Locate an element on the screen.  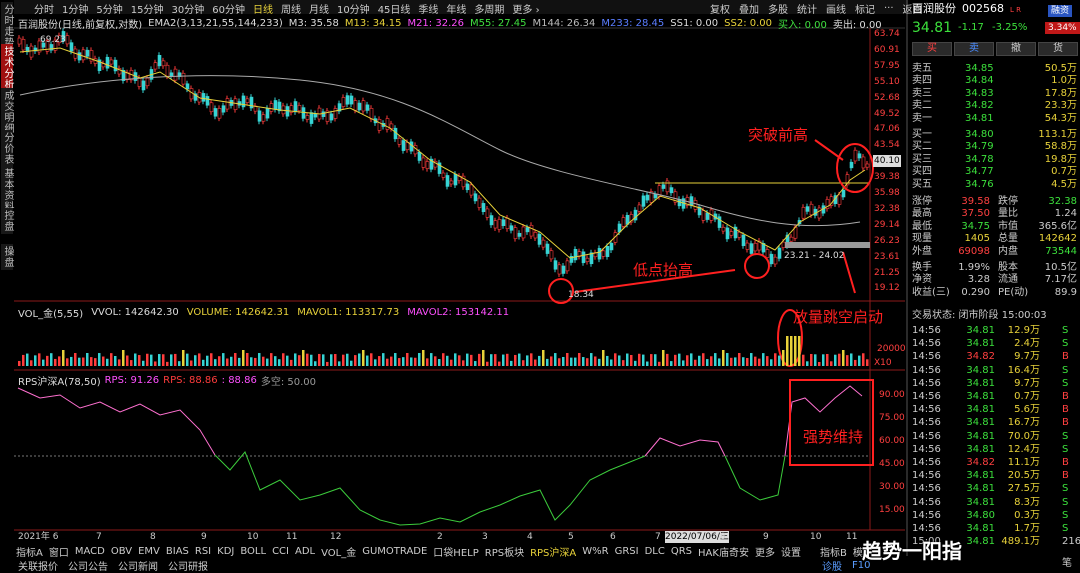
indicator-tab: GRSI is located at coordinates (626, 551).